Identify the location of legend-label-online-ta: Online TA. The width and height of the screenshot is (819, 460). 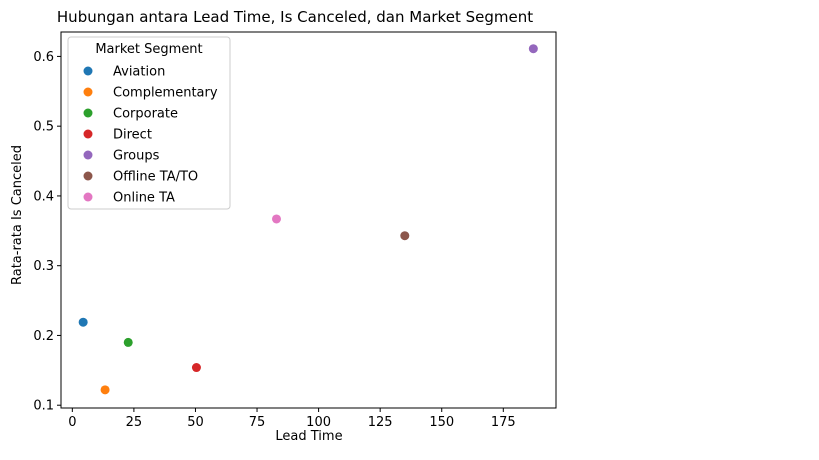
(144, 198).